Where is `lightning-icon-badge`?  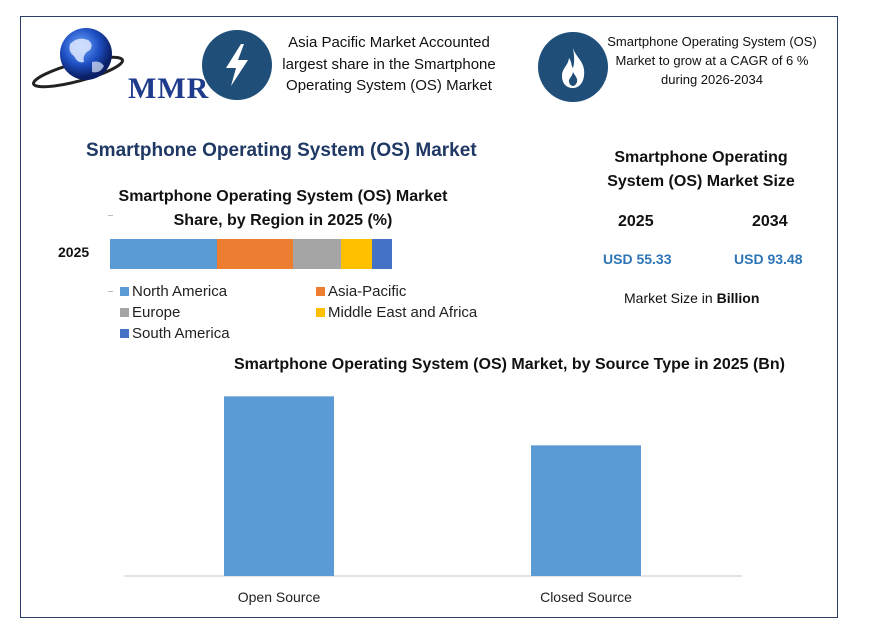
lightning-icon-badge is located at coordinates (237, 65).